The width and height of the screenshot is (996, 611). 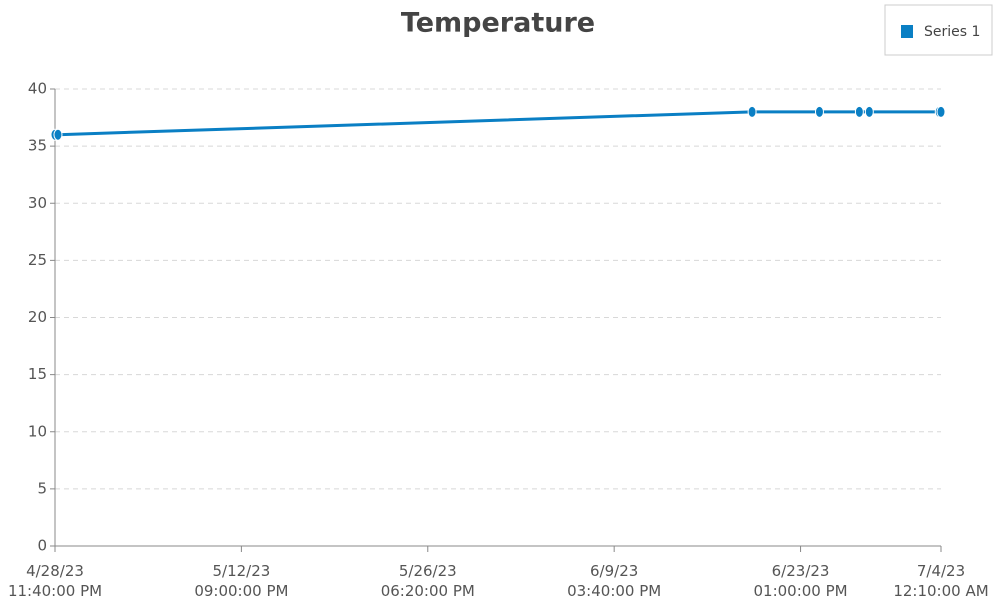 I want to click on legend-label: Series 1, so click(x=952, y=32).